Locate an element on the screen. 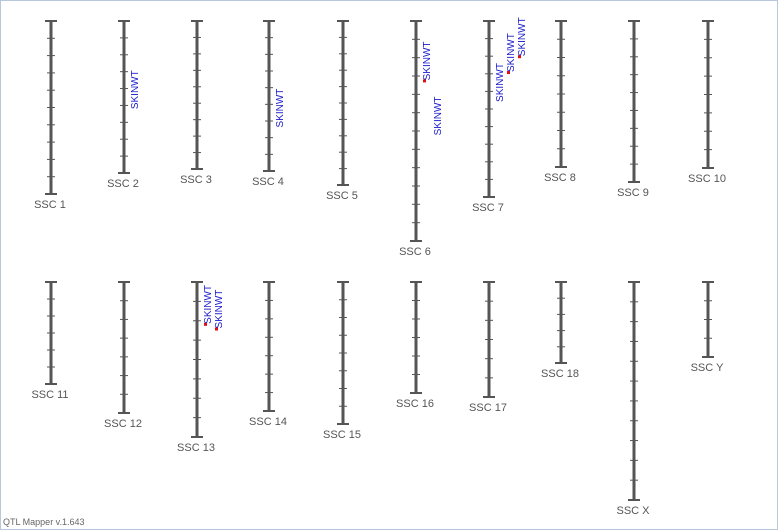  chromosome-label: SSC 3 is located at coordinates (196, 180).